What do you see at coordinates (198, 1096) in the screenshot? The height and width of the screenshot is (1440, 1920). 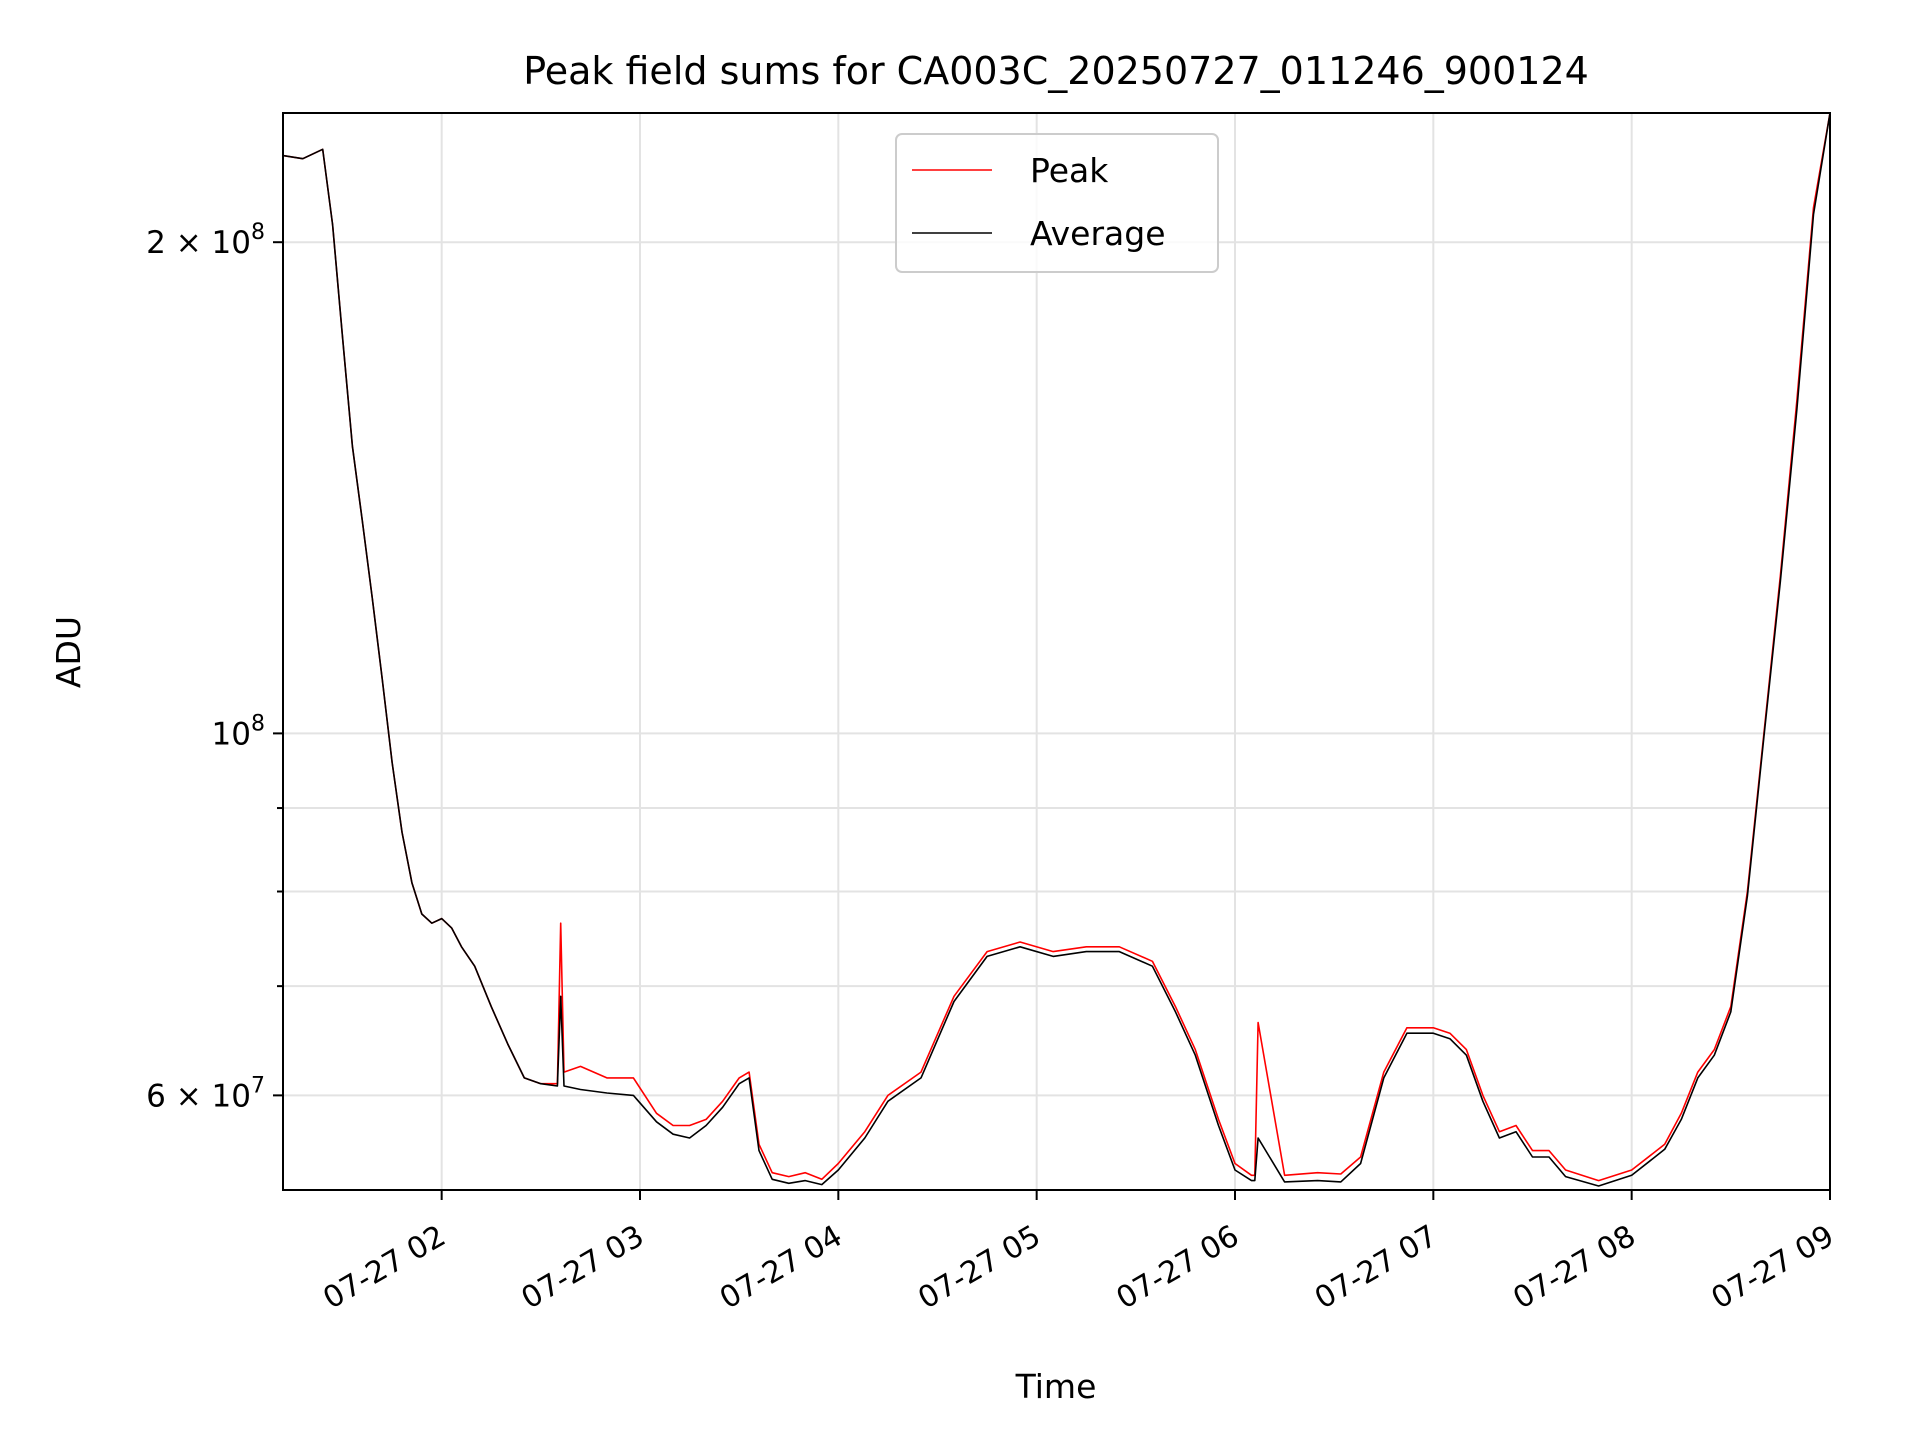 I see `y-tick-mantissa: 6 × 10` at bounding box center [198, 1096].